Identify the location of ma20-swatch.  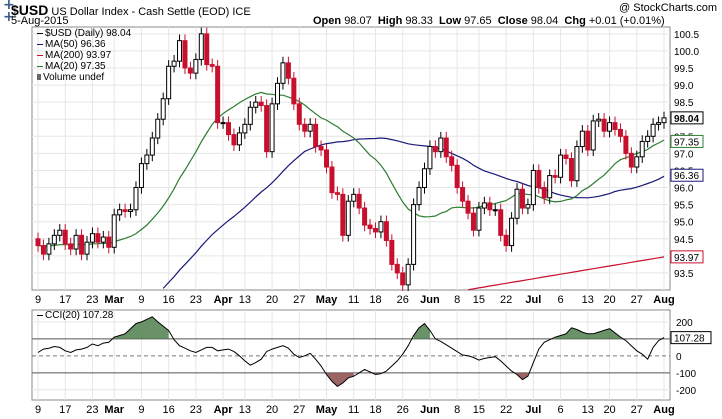
(40, 66).